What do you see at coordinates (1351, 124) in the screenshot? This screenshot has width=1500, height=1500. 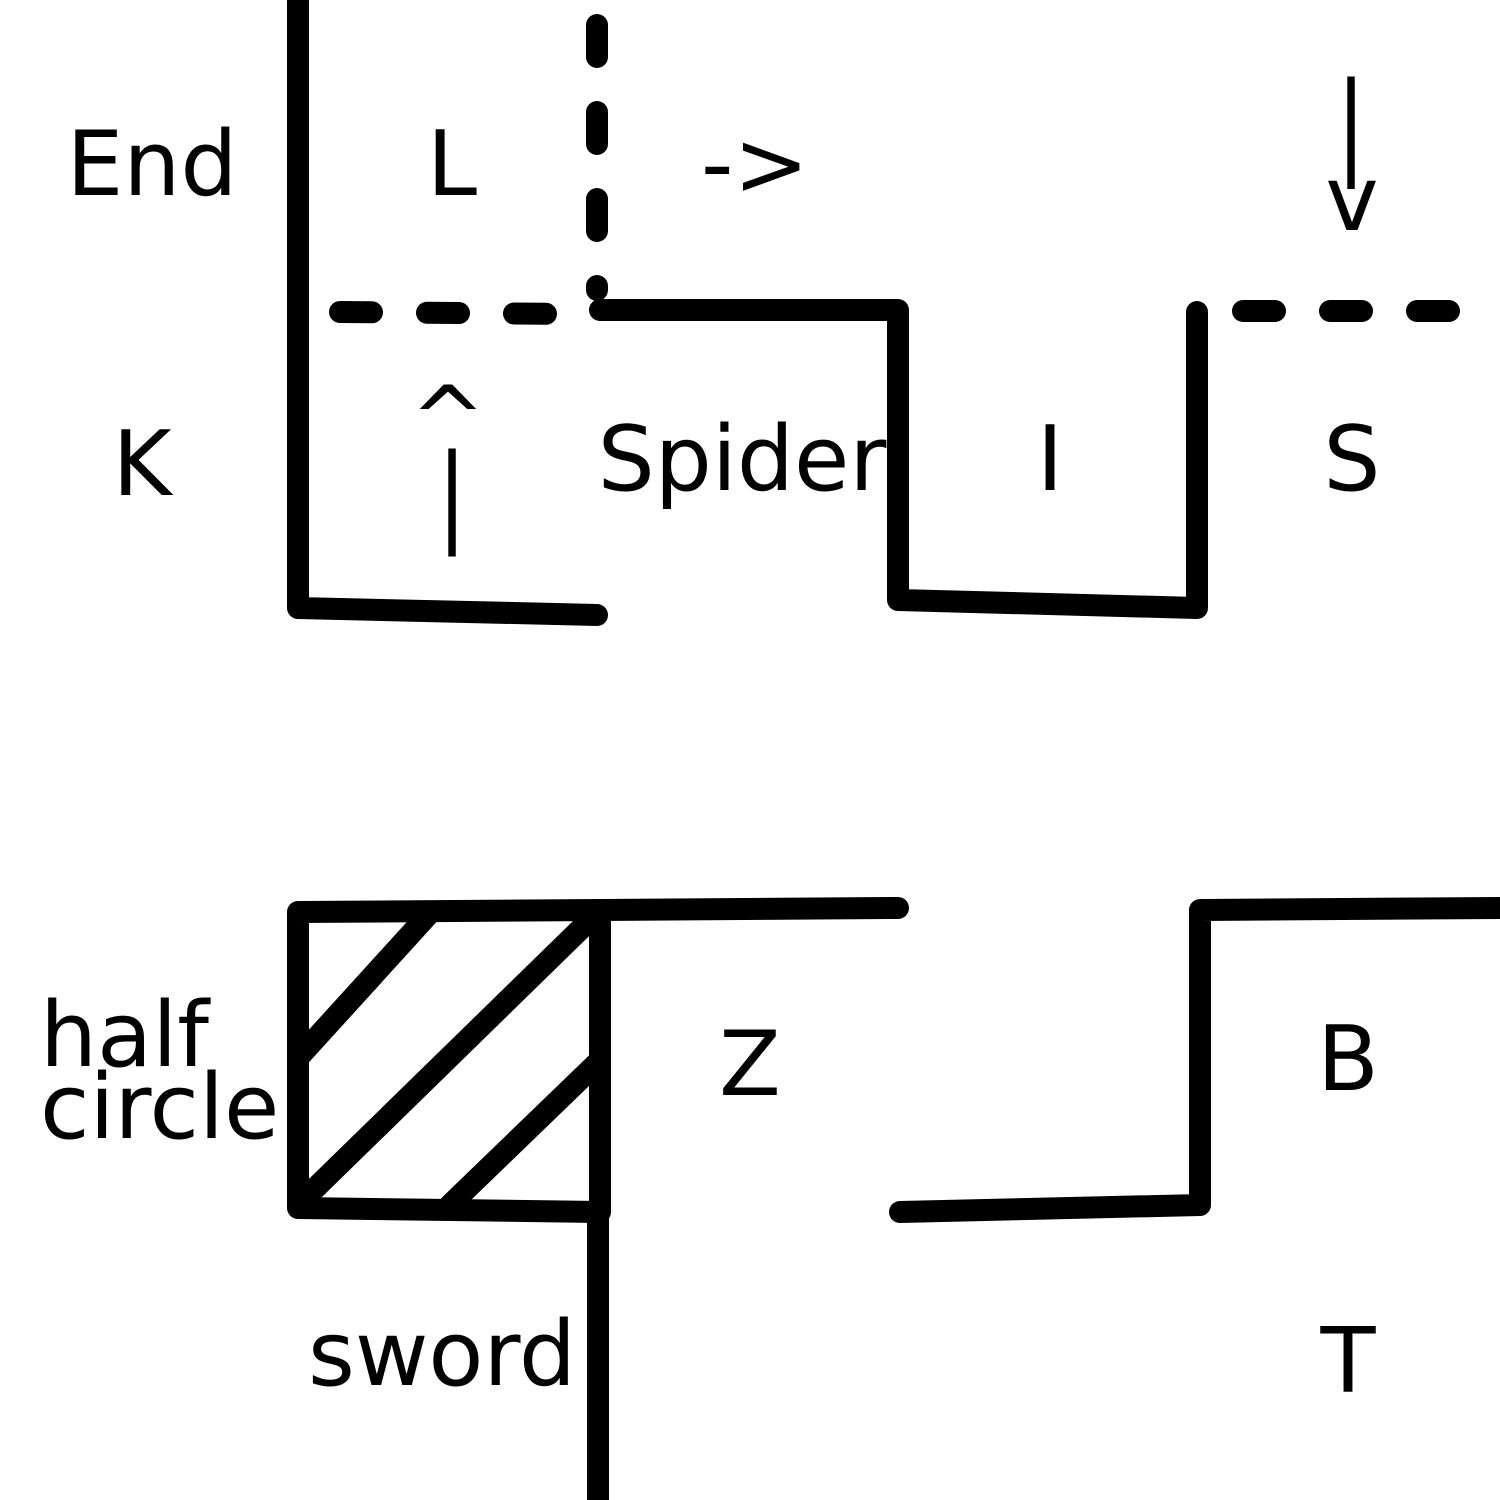 I see `label-arrow-down-shaft: |` at bounding box center [1351, 124].